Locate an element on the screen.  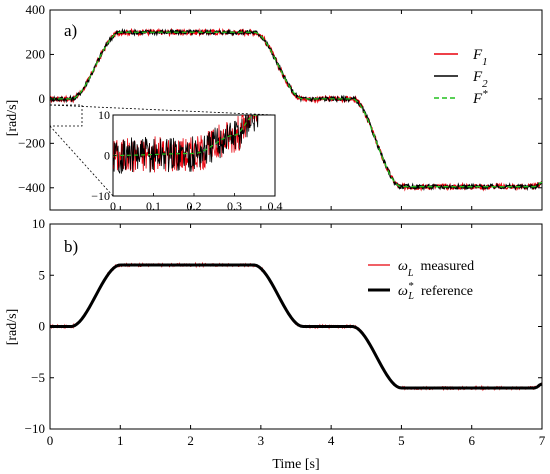
inset-series is located at coordinates (186, 144).